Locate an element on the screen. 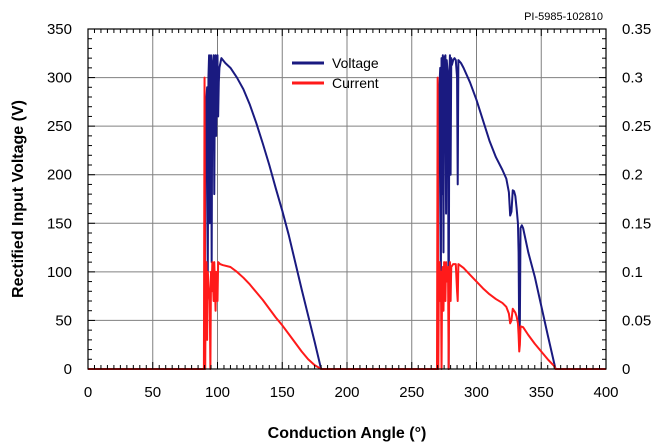 This screenshot has width=660, height=446. x-tick-label: 150 is located at coordinates (282, 392).